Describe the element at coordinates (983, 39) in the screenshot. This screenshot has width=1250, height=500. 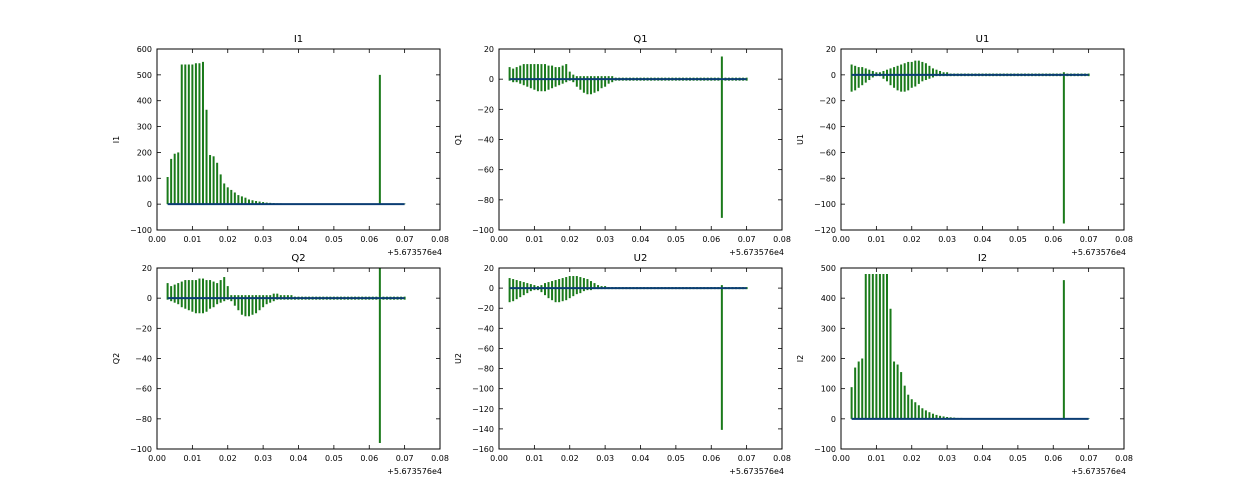
I see `chart-title: U1` at that location.